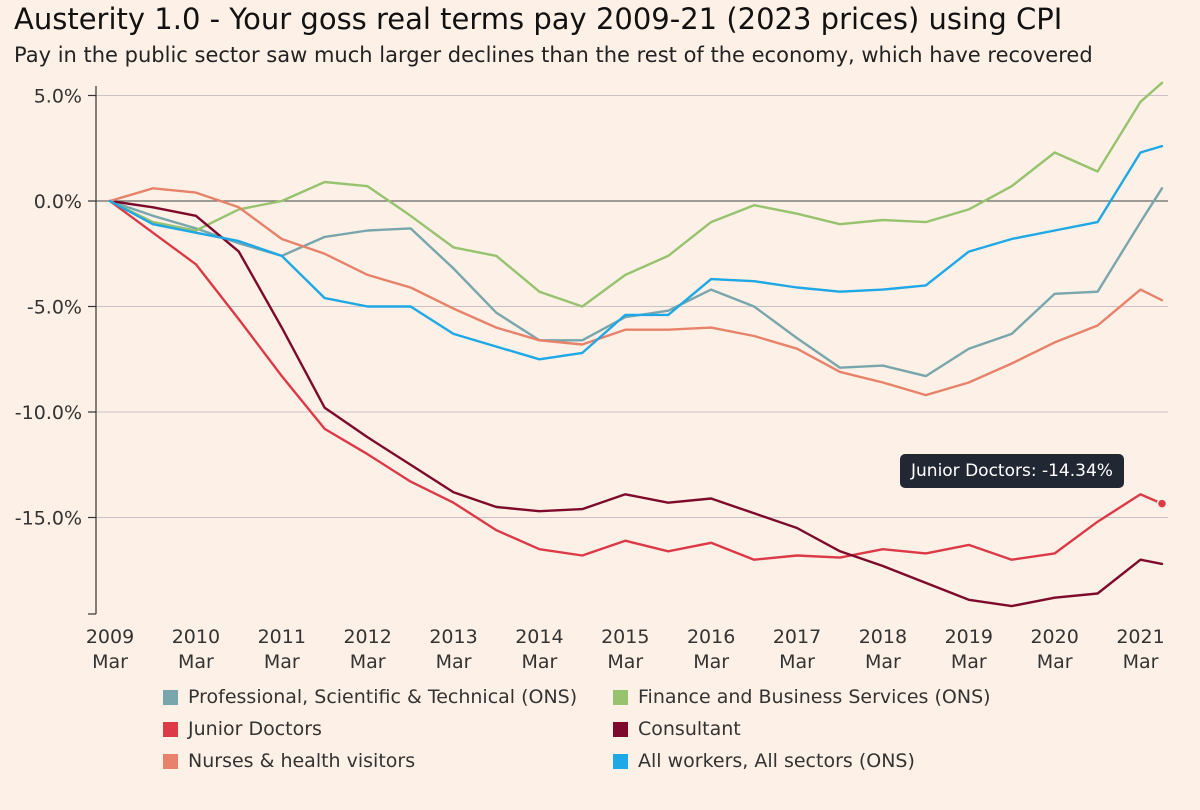 This screenshot has width=1200, height=810. What do you see at coordinates (453, 637) in the screenshot?
I see `x-tick-year: 2013` at bounding box center [453, 637].